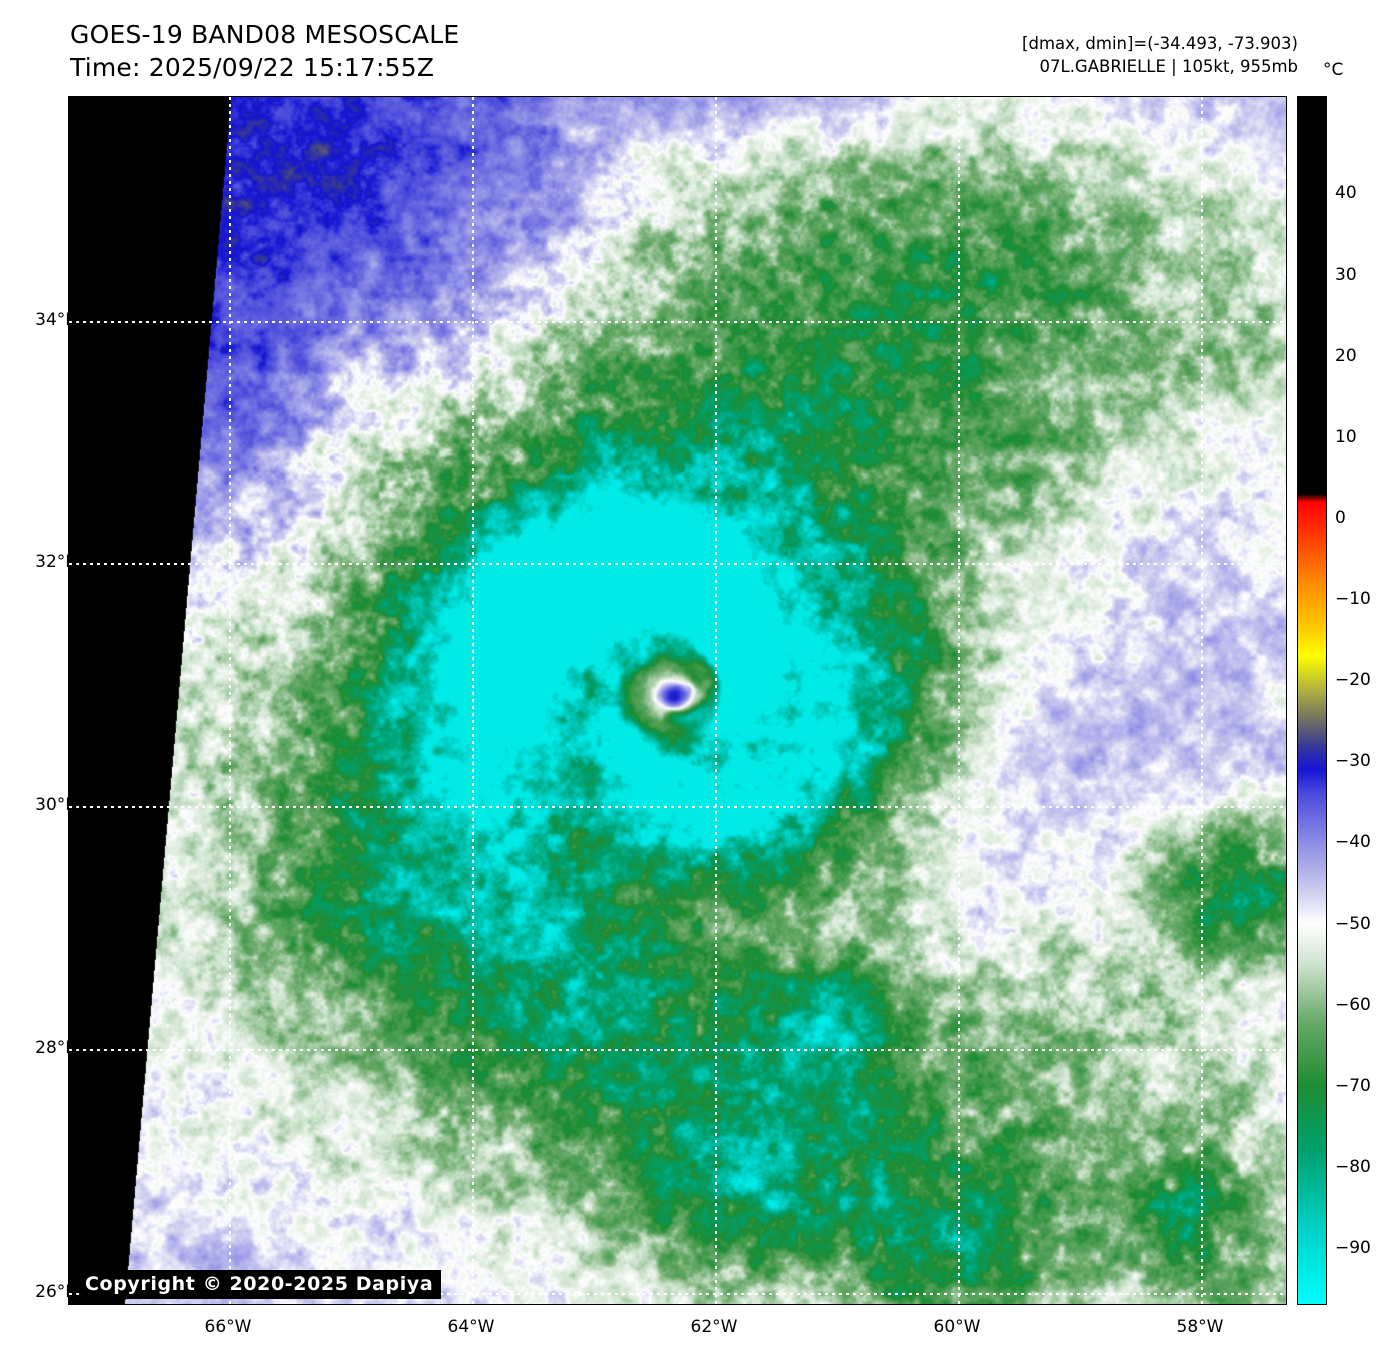  I want to click on lon-tick-4: 58°W, so click(1200, 1327).